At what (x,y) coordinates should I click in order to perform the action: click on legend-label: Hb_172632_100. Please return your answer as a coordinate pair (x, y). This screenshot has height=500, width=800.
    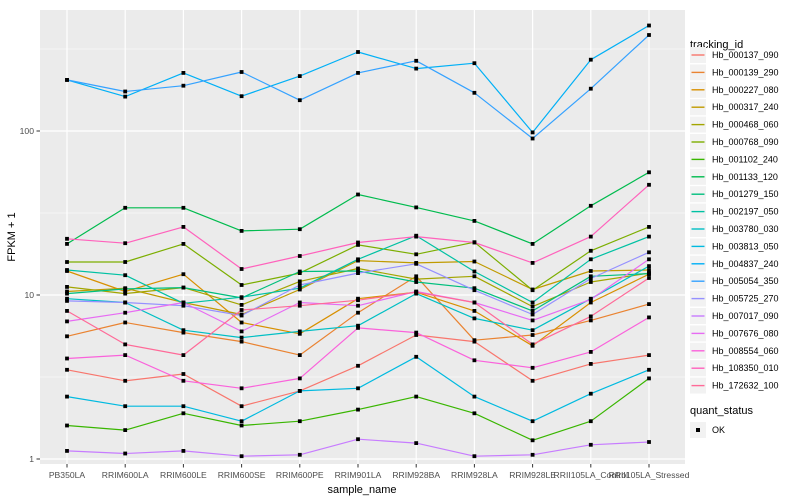
    Looking at the image, I should click on (745, 386).